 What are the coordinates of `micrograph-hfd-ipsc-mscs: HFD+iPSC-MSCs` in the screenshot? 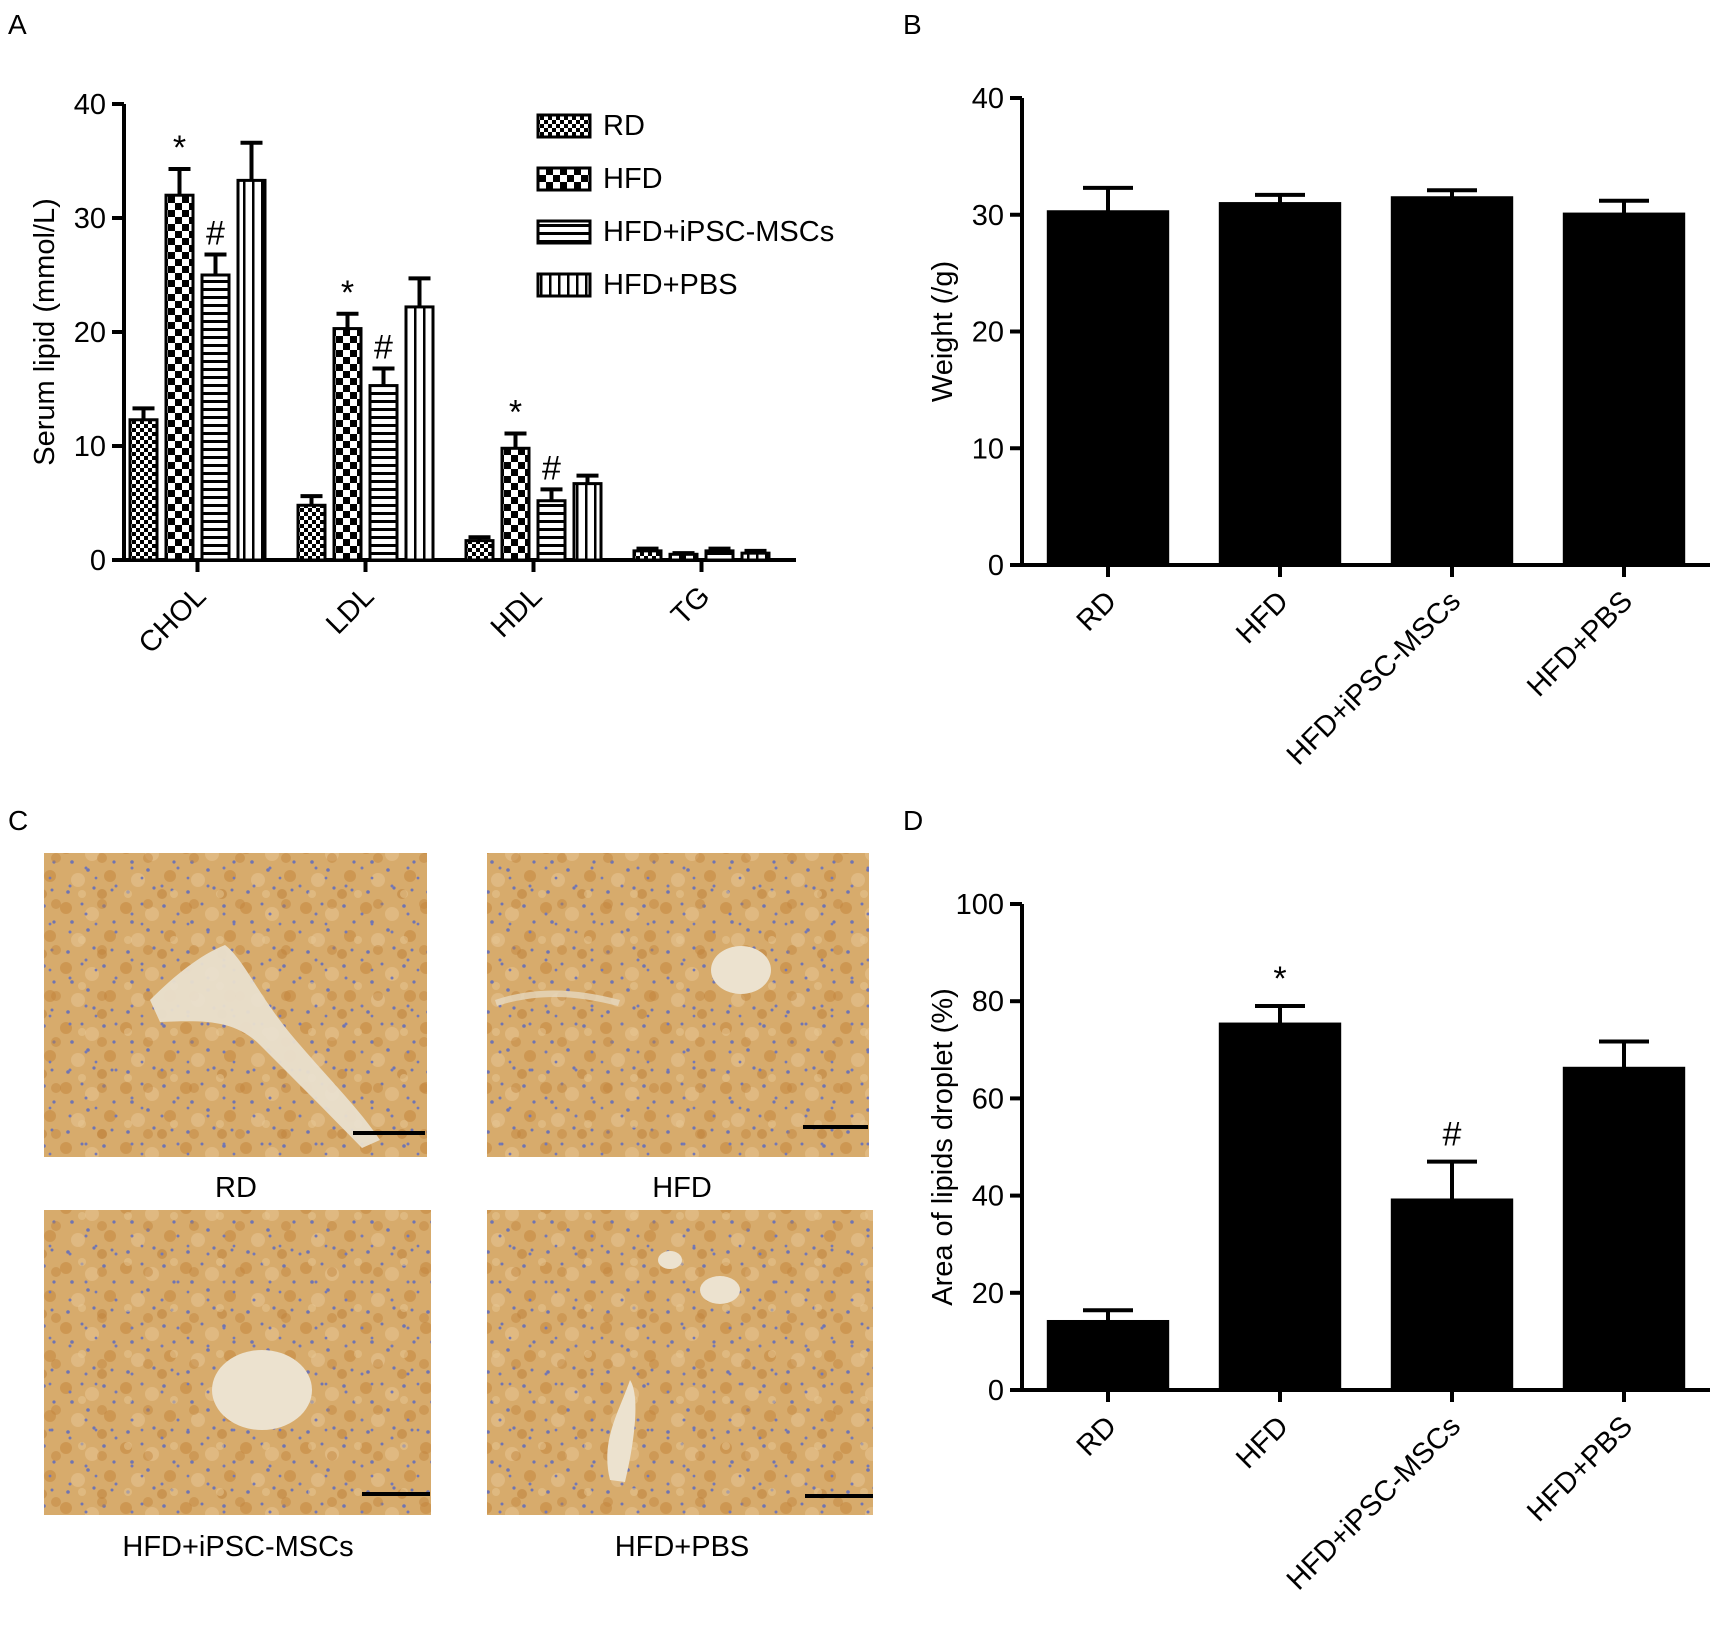 It's located at (237, 1386).